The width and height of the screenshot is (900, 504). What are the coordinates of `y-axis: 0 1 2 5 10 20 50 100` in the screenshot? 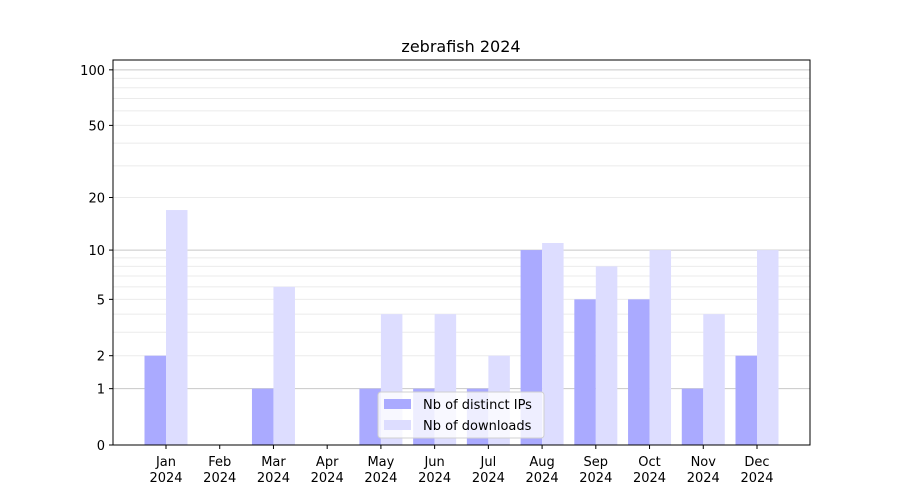 It's located at (96, 259).